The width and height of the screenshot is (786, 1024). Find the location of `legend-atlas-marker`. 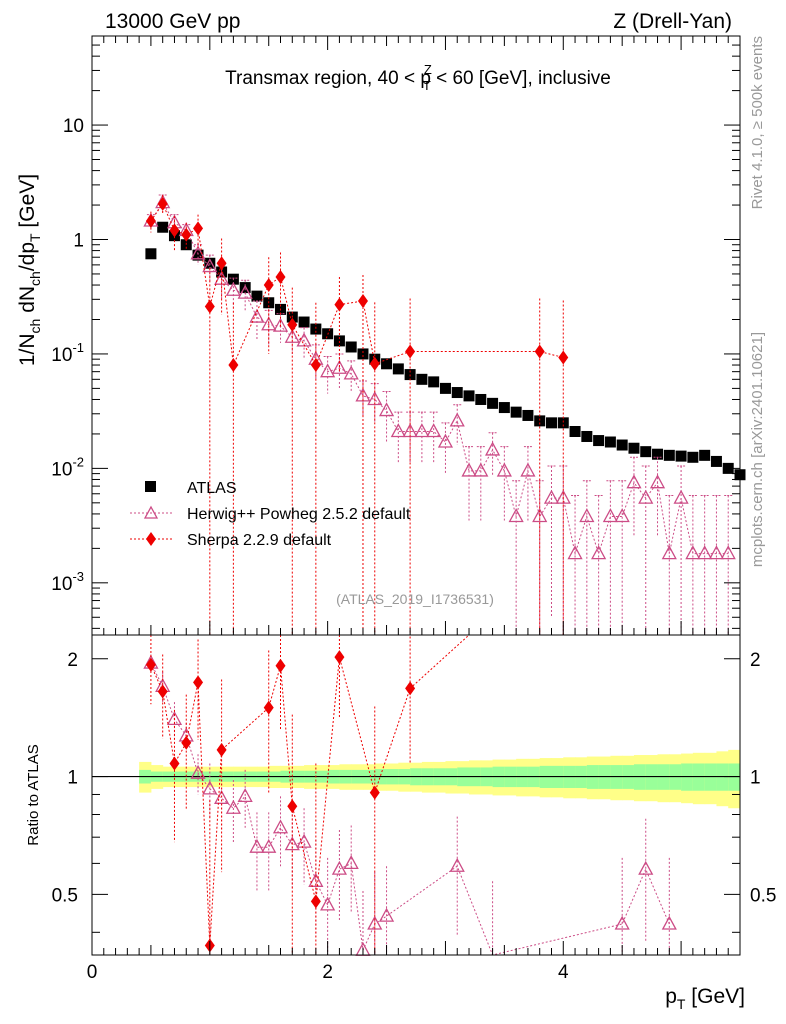

legend-atlas-marker is located at coordinates (150, 486).